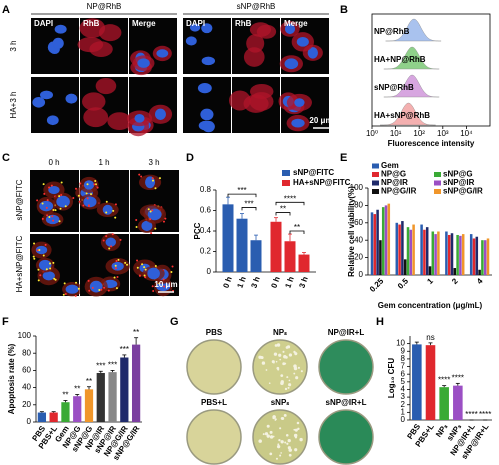 This screenshot has width=499, height=465. Describe the element at coordinates (6, 10) in the screenshot. I see `panel-label: A` at that location.